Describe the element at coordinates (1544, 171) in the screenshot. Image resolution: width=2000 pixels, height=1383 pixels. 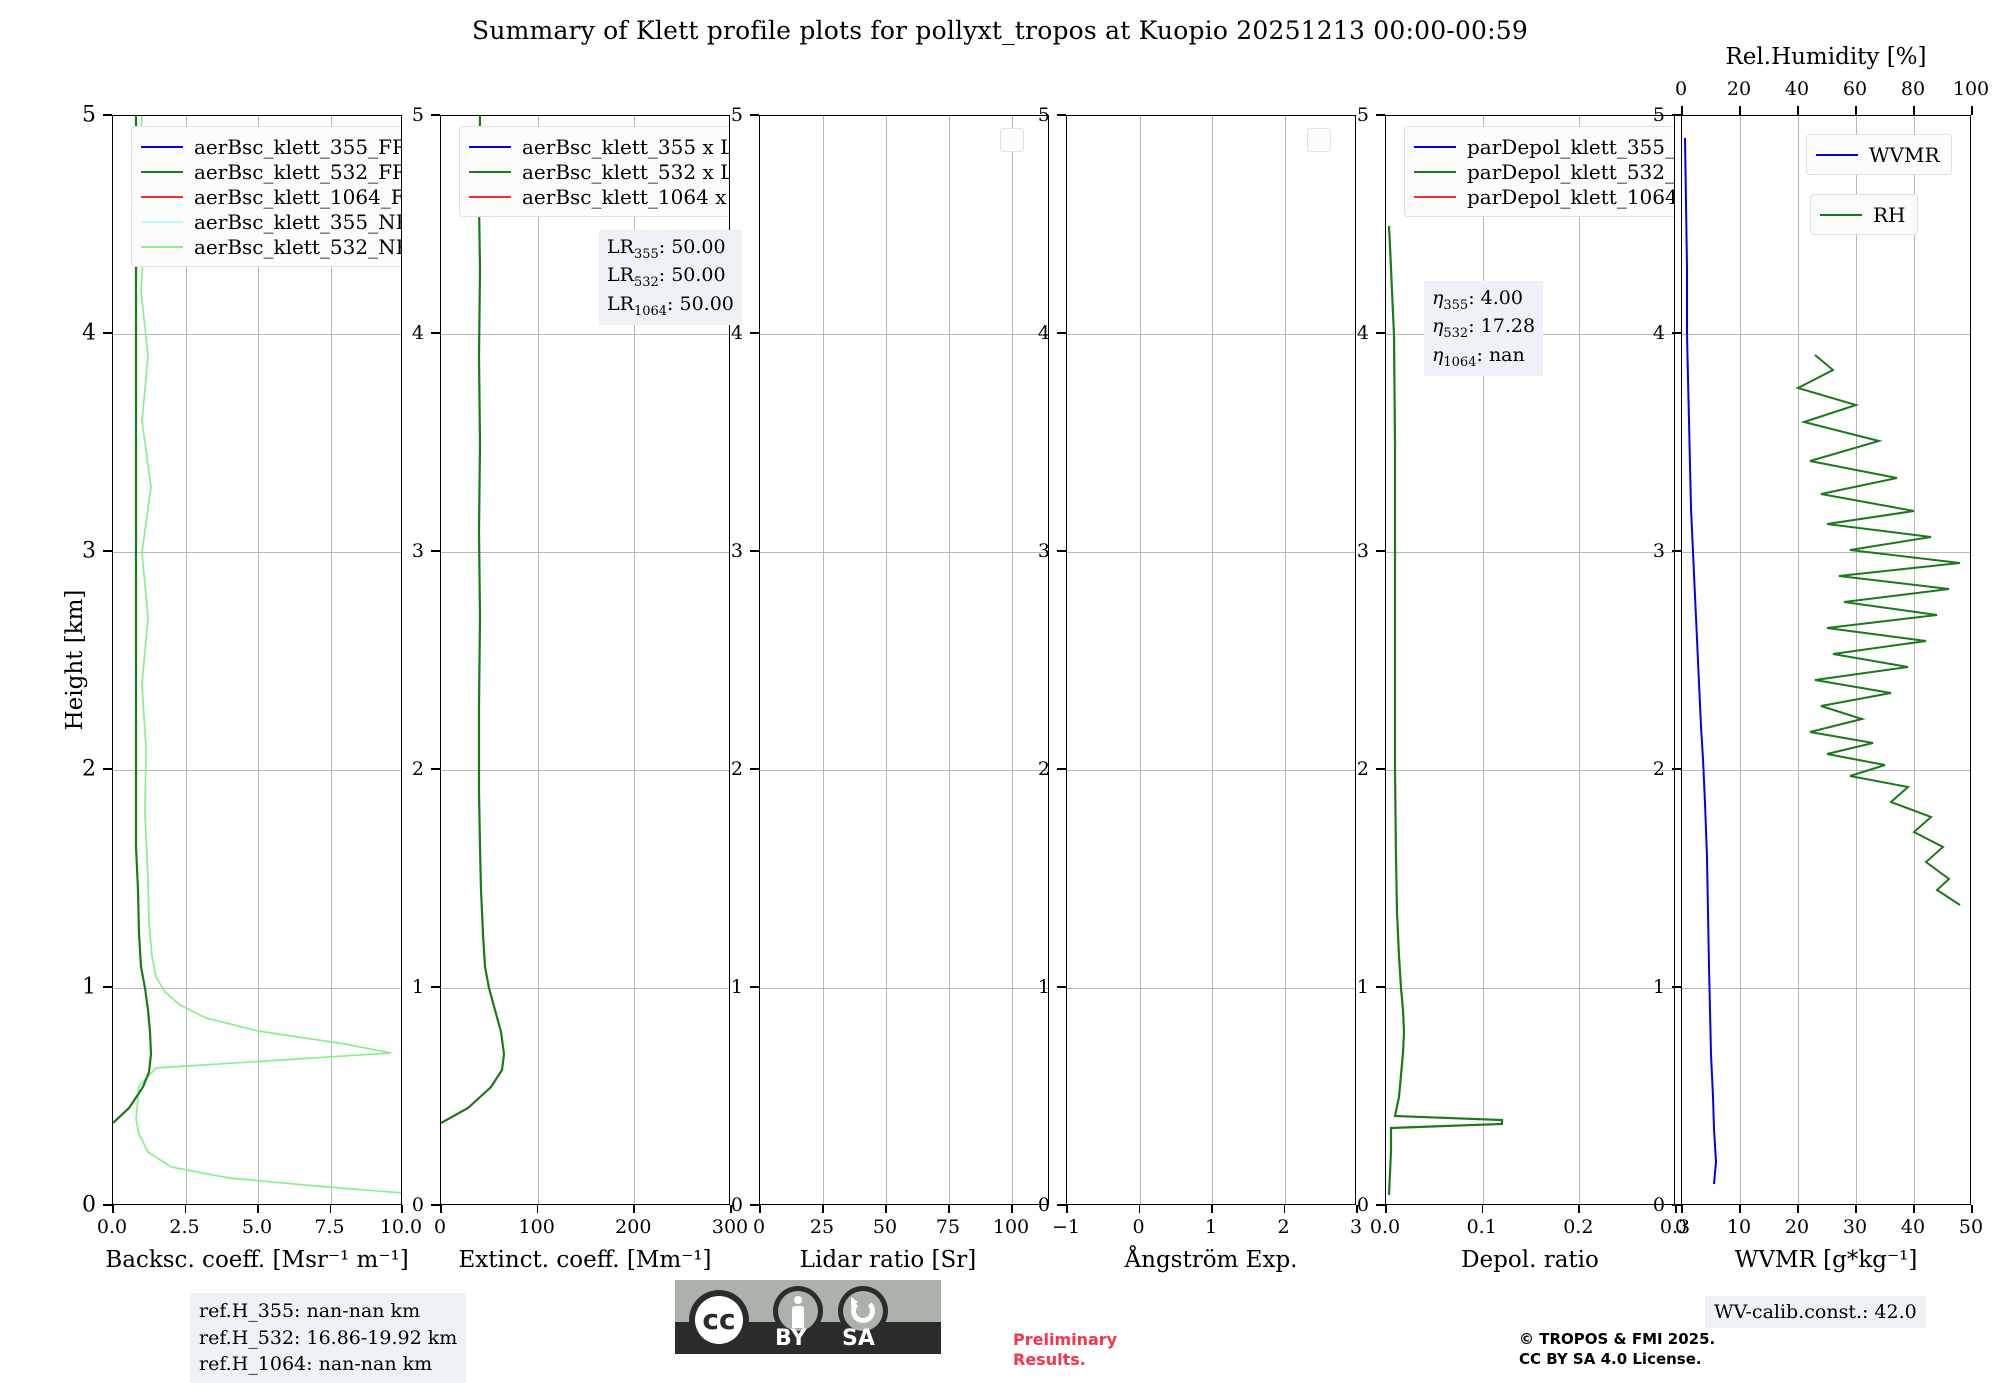
I see `legend-item: parDepol_klett_532_FR` at that location.